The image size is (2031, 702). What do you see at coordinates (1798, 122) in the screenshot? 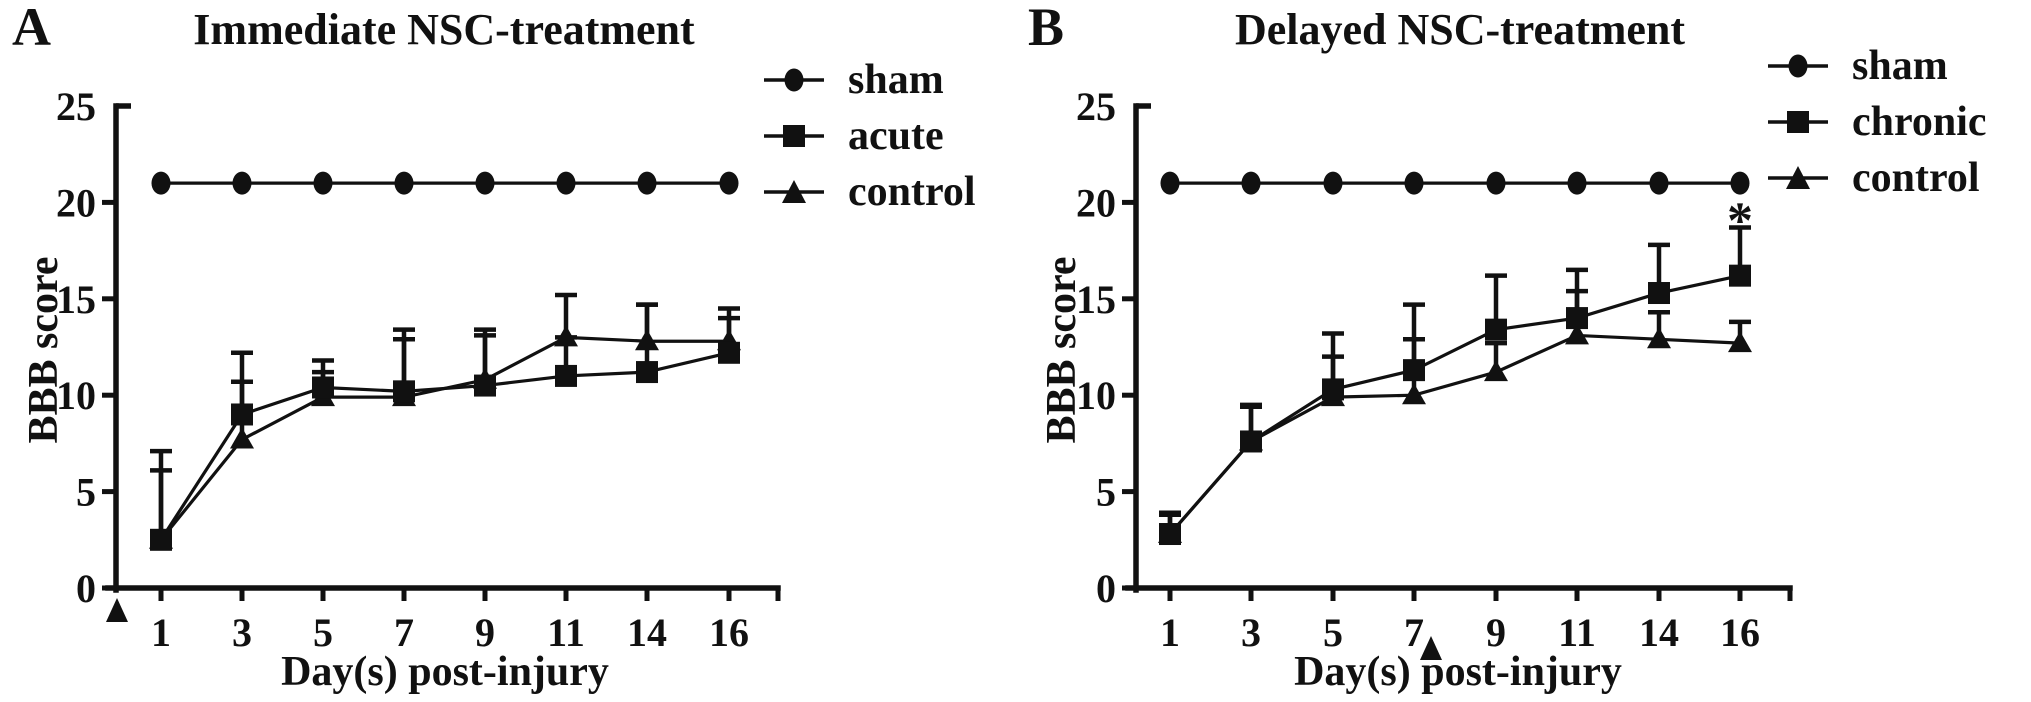
I see `chronic-square-marker-icon` at bounding box center [1798, 122].